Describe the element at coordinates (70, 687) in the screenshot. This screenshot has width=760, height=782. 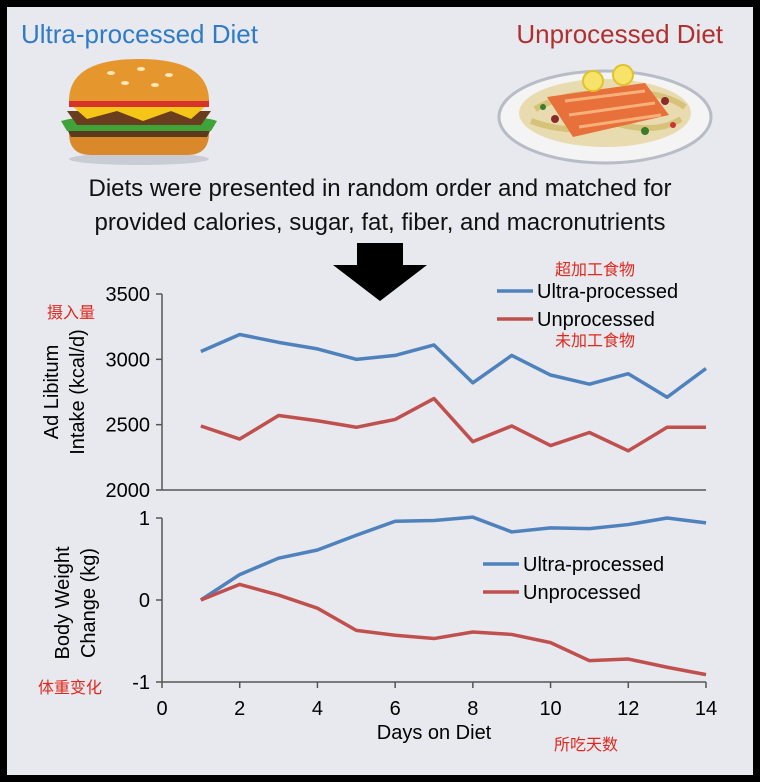
I see `annotation-weight-cn: 体重变化` at that location.